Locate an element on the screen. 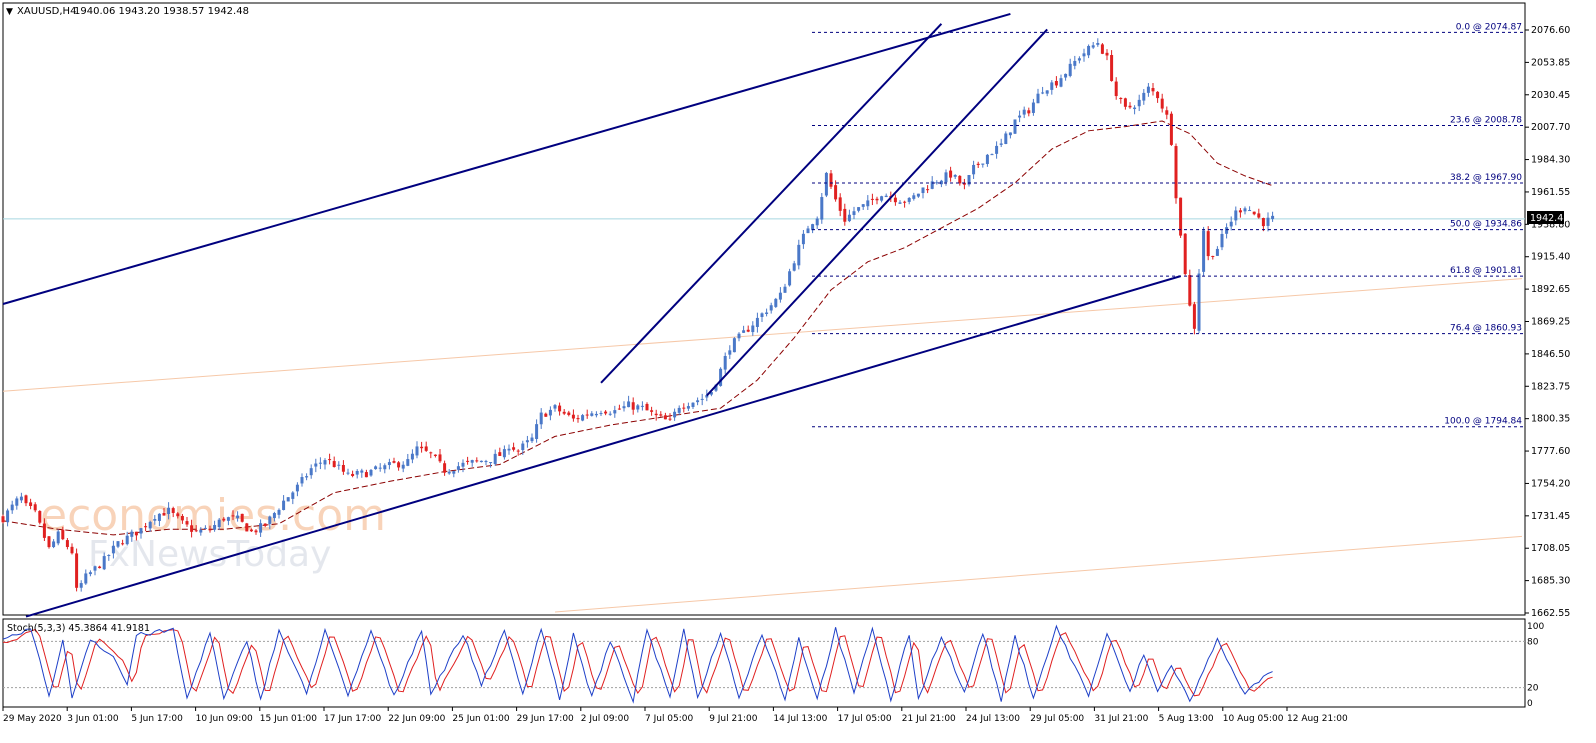  time-tick-label: 3 Jun 01:00 is located at coordinates (93, 719).